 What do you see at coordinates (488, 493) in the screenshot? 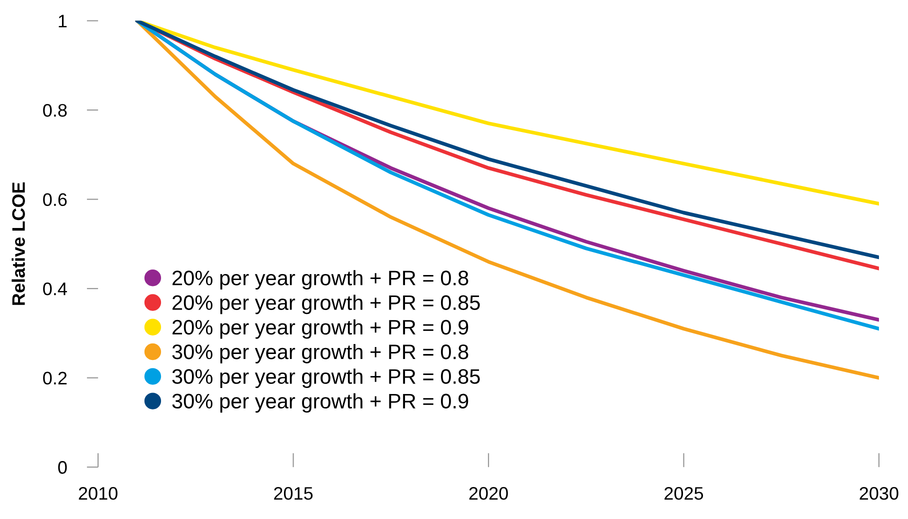
I see `x-tick-label: 2020` at bounding box center [488, 493].